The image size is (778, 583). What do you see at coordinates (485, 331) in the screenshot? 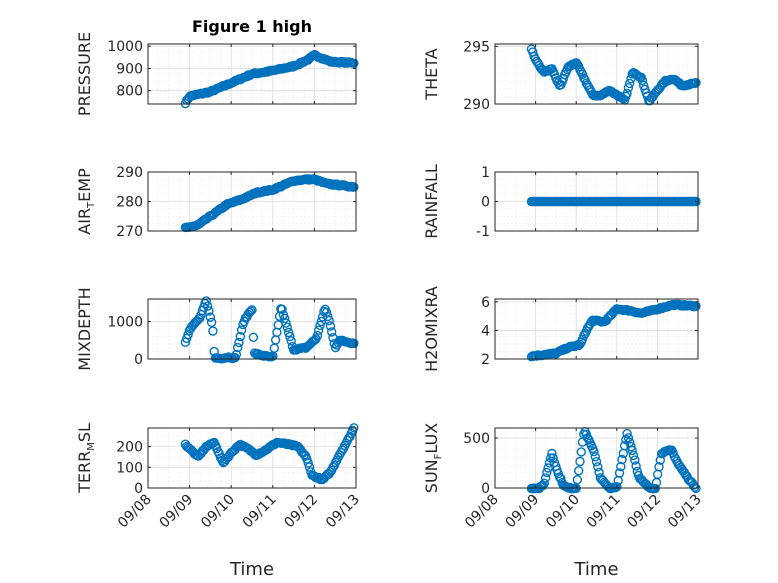
I see `y-tick-label: 4` at bounding box center [485, 331].